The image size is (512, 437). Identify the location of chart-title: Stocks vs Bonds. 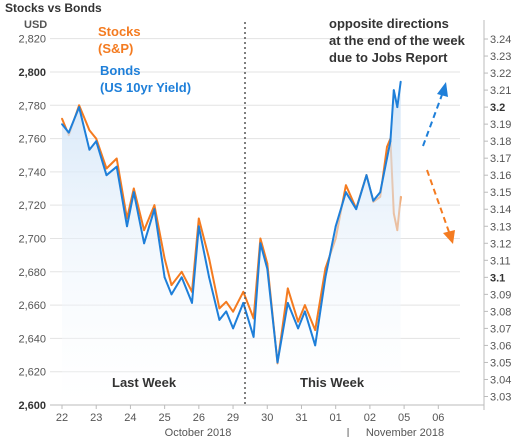
(53, 8).